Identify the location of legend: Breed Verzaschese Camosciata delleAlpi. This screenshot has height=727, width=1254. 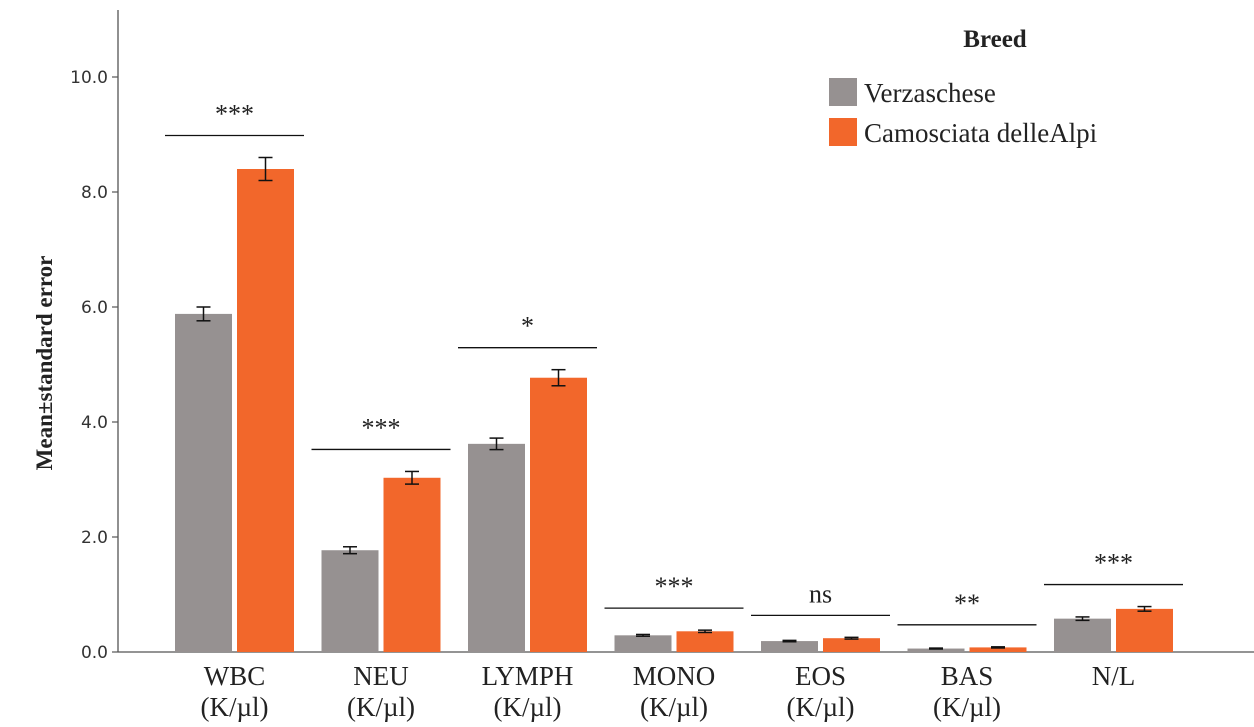
(963, 87).